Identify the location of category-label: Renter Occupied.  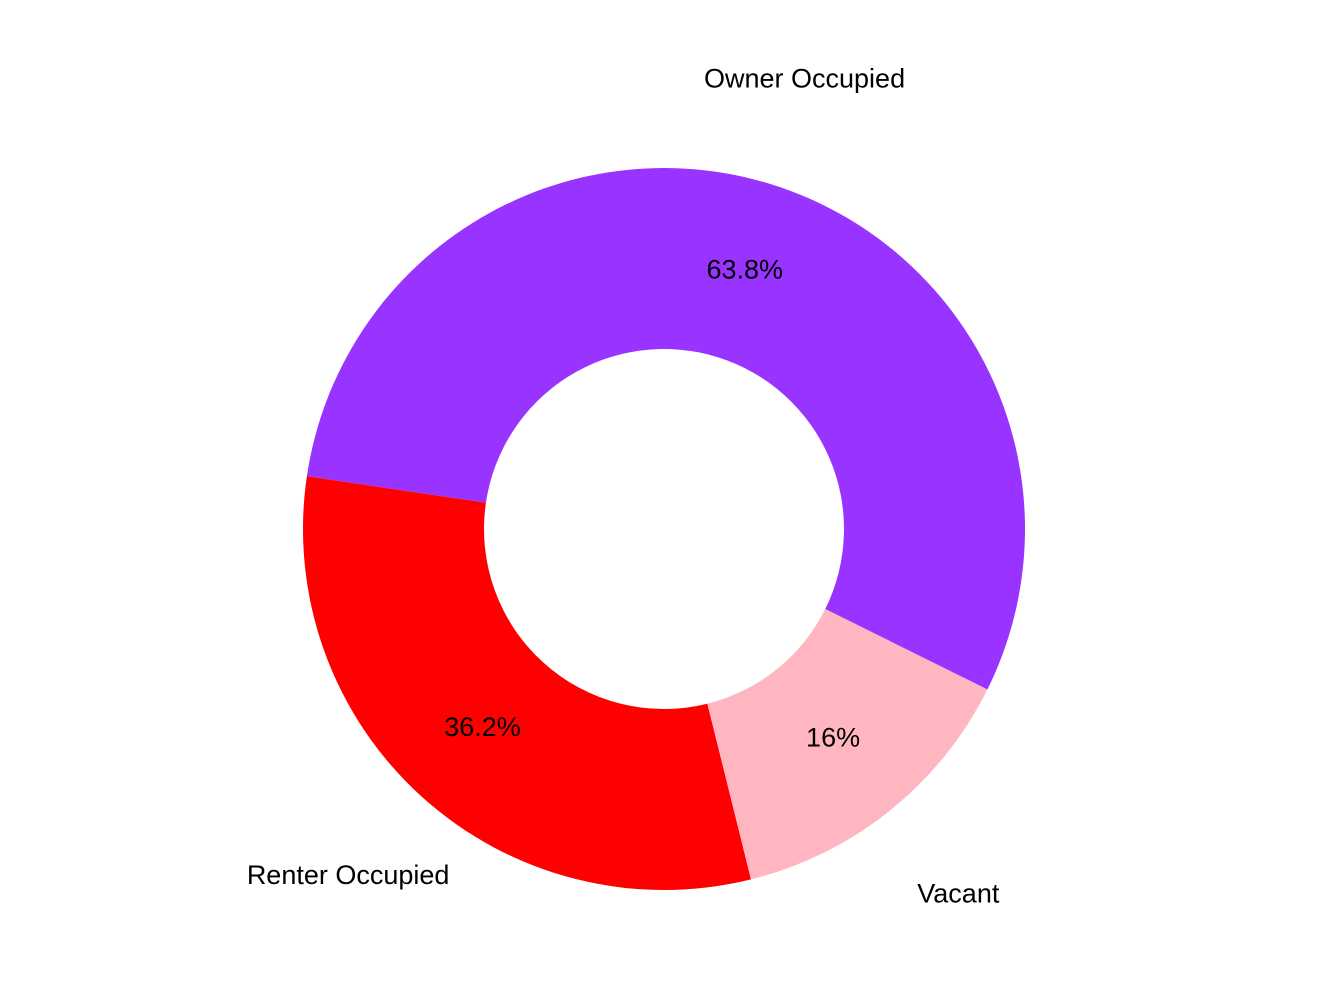
(348, 875).